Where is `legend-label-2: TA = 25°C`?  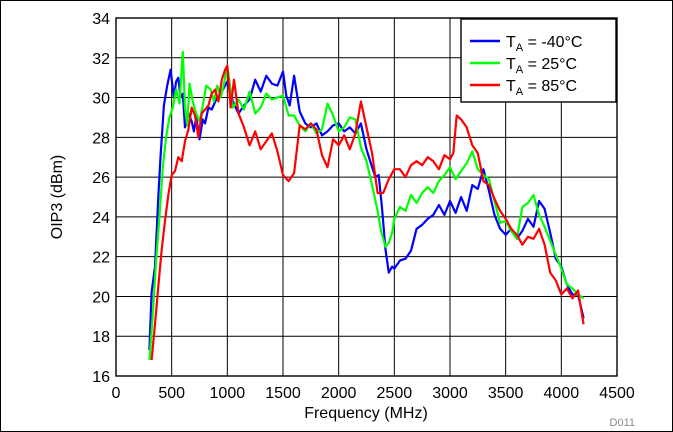
legend-label-2: TA = 25°C is located at coordinates (541, 66).